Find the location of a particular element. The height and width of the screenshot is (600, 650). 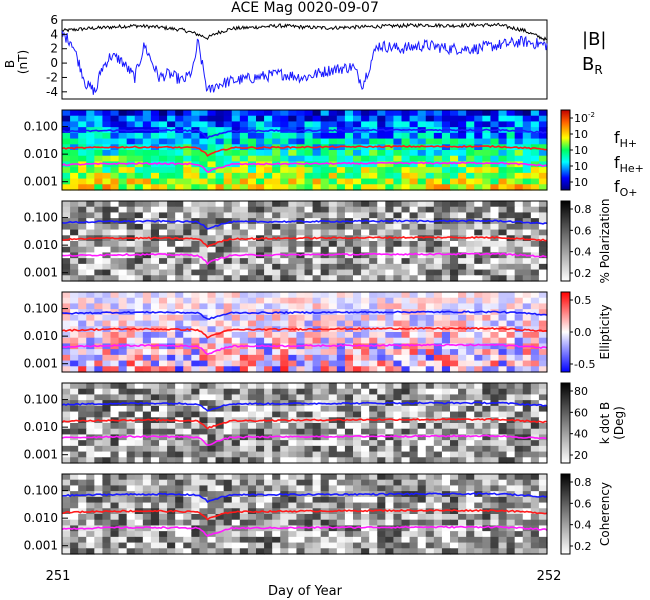

legend: |B| BR fH+ fHe+ fO+ is located at coordinates (613, 114).